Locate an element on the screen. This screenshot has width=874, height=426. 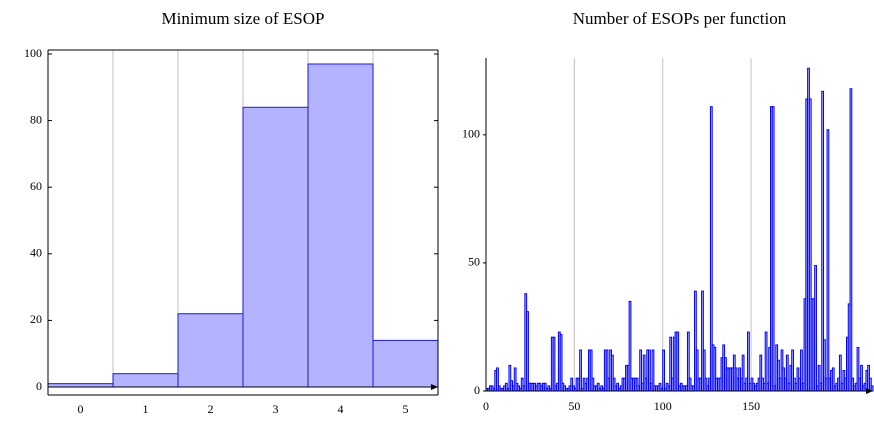
x-axis-arrow is located at coordinates (869, 391).